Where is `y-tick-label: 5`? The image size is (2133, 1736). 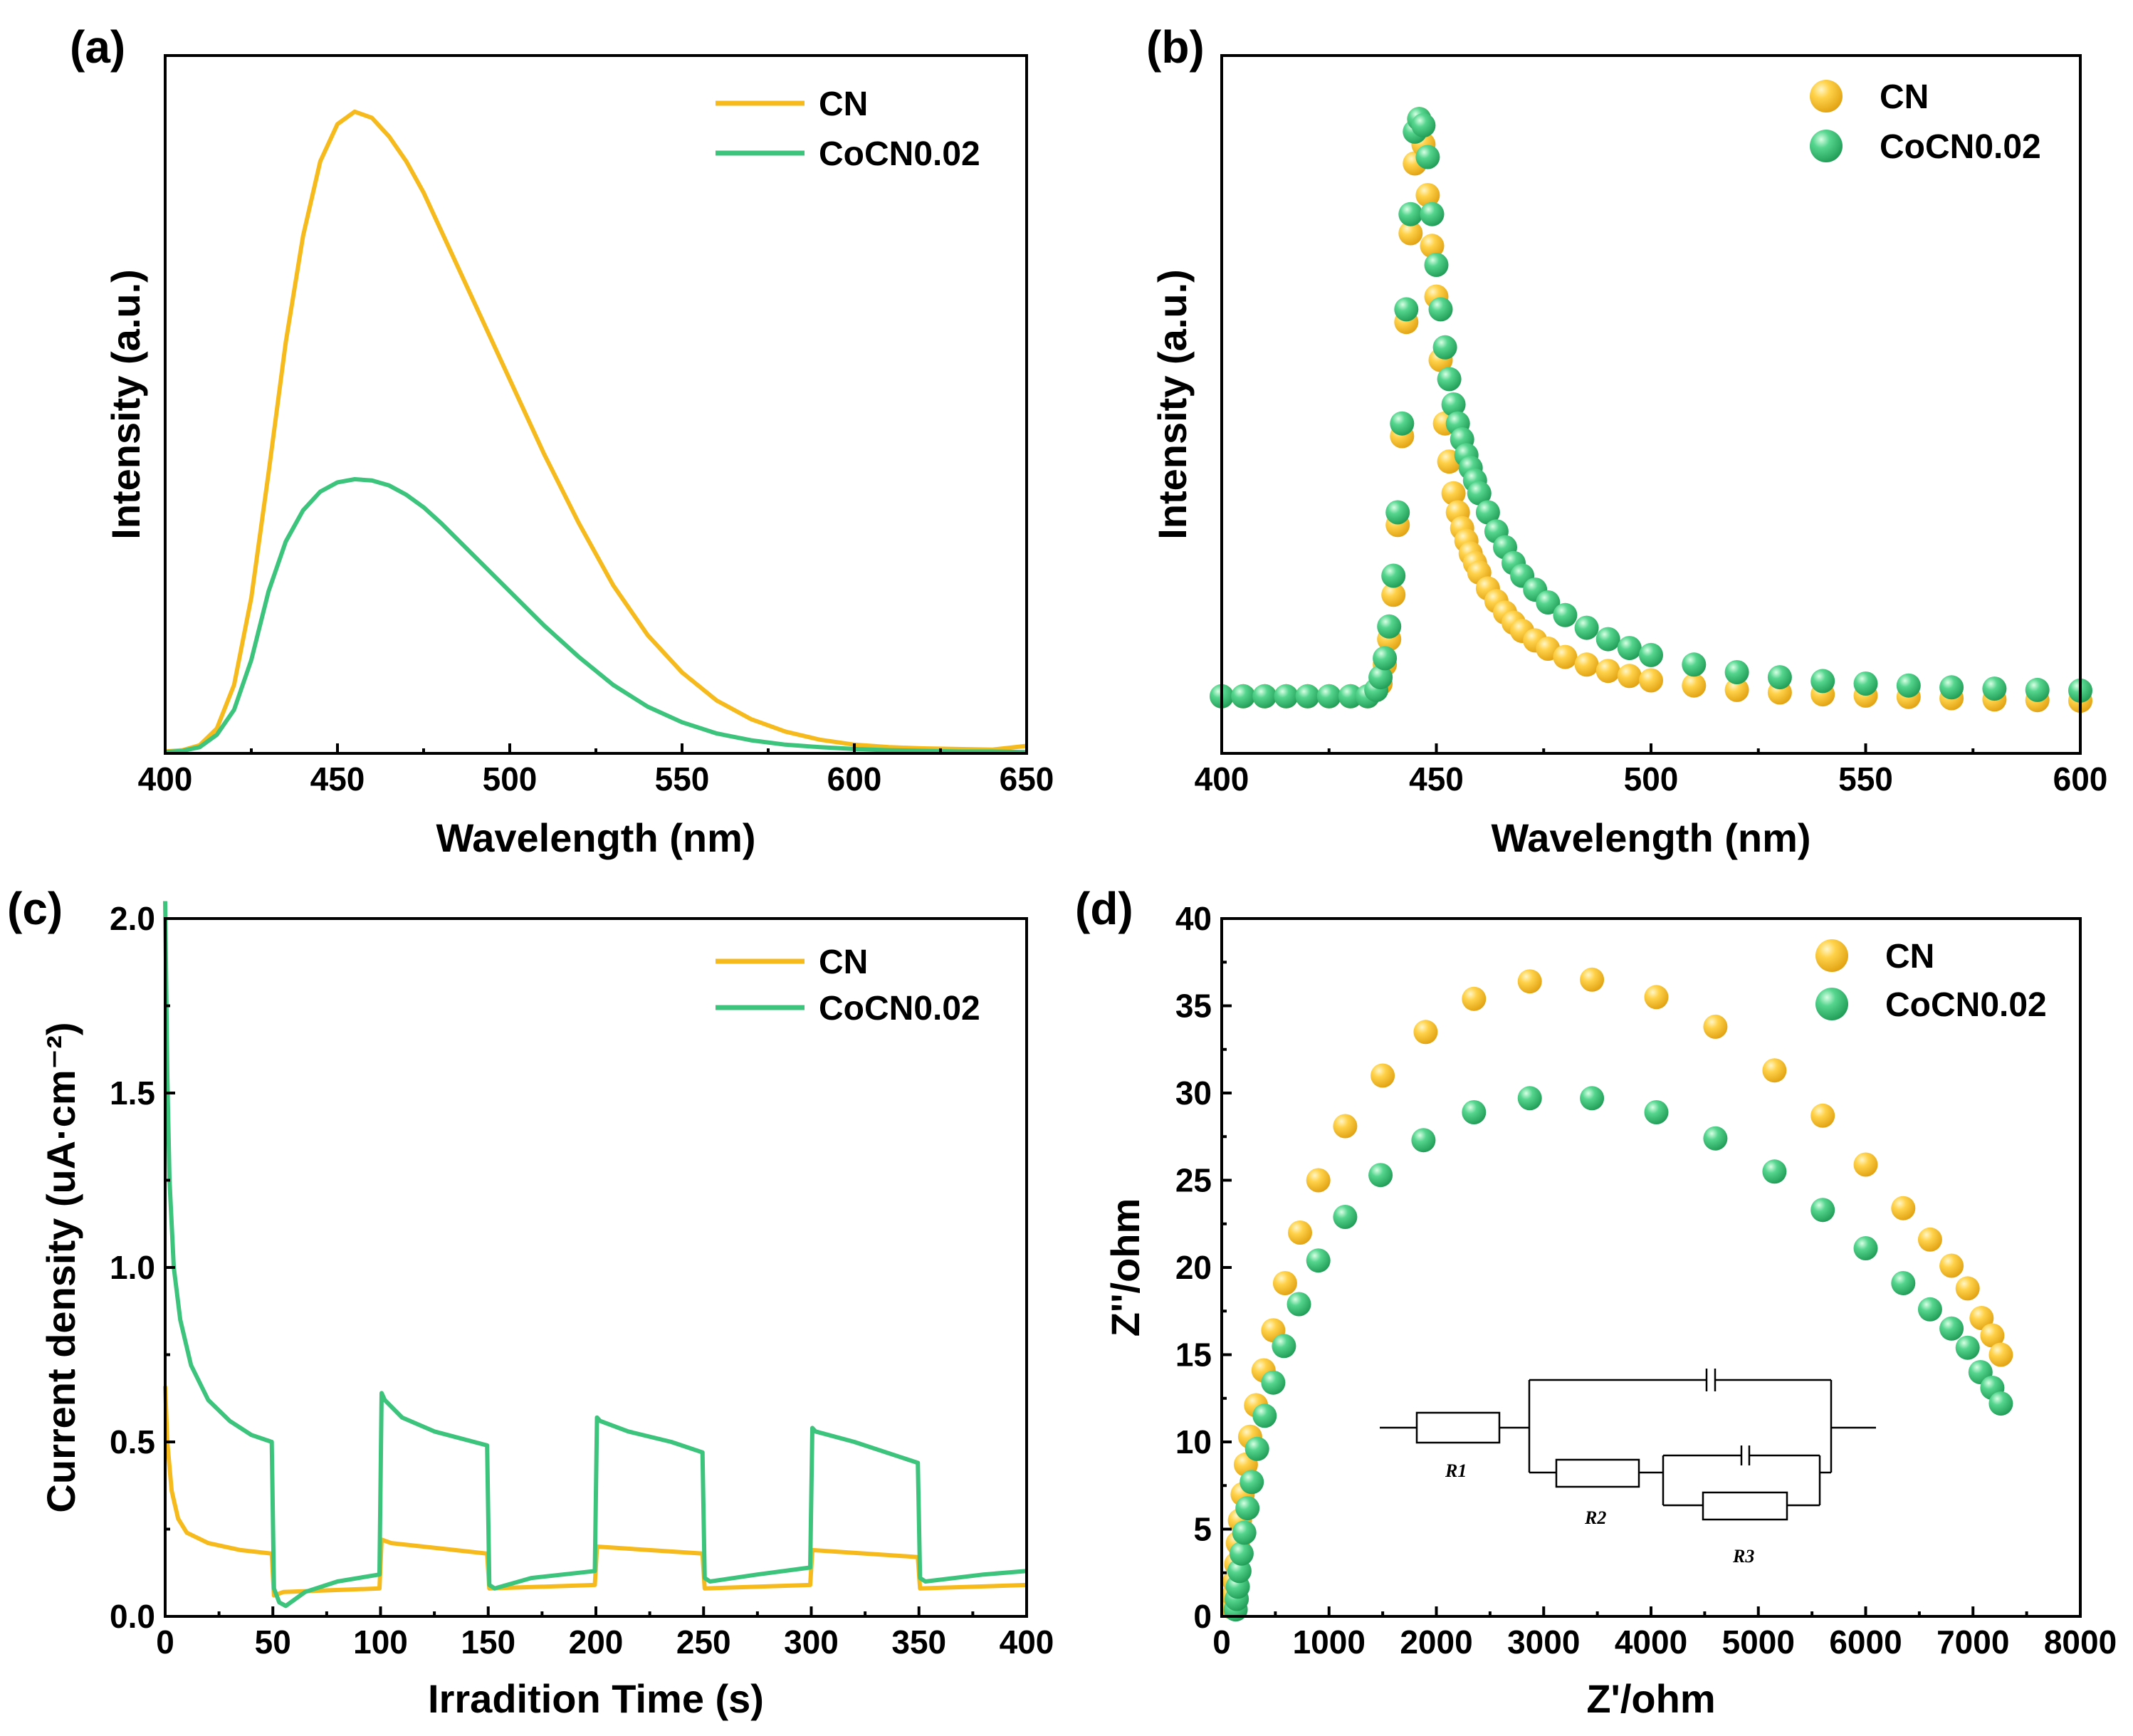
y-tick-label: 5 is located at coordinates (1202, 1529).